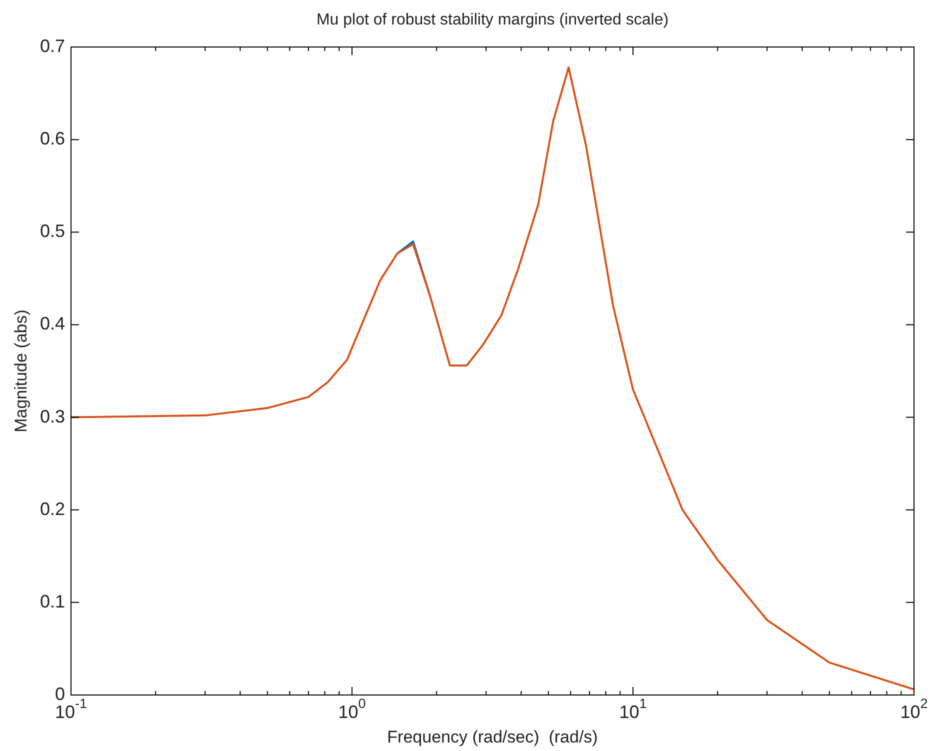  Describe the element at coordinates (21, 371) in the screenshot. I see `y-axis-title: Magnitude (abs)` at that location.